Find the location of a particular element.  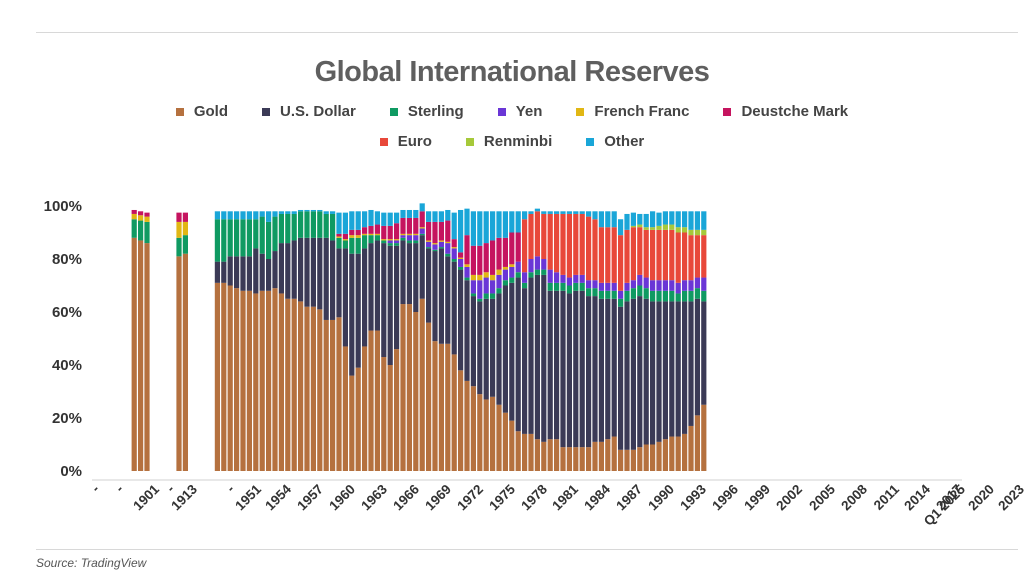

x-tick-label: 1987 is located at coordinates (629, 498).